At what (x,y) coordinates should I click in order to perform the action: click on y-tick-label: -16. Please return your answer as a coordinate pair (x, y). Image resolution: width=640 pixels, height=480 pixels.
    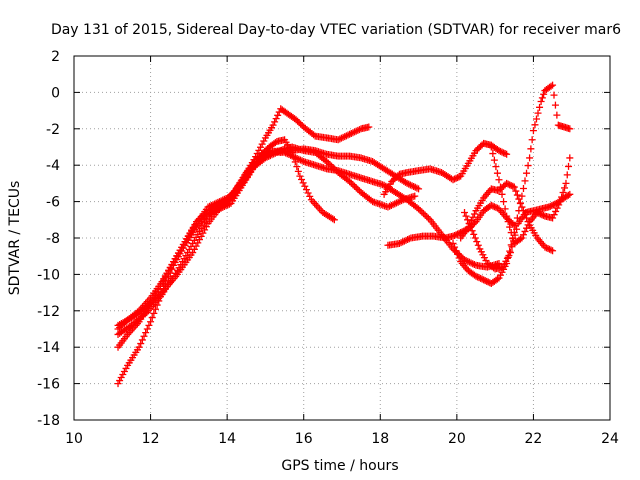
    Looking at the image, I should click on (48, 385).